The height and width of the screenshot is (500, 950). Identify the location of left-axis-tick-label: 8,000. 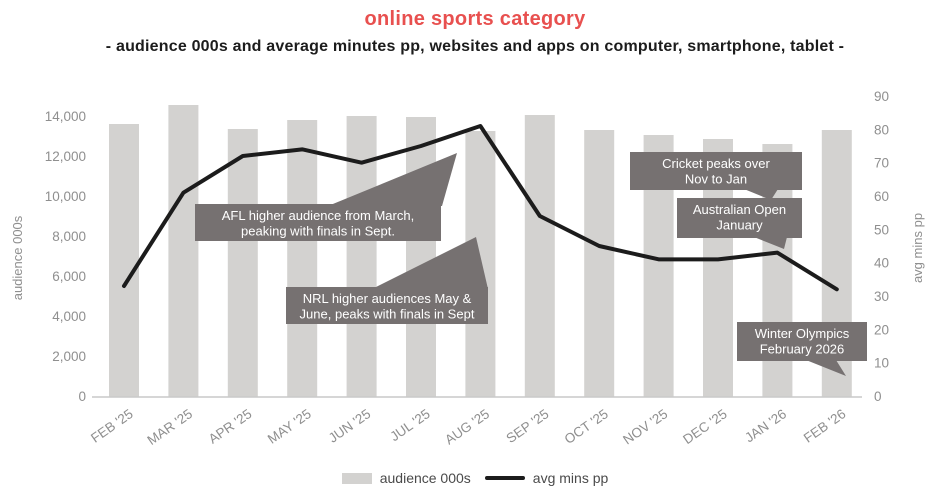
(69, 236).